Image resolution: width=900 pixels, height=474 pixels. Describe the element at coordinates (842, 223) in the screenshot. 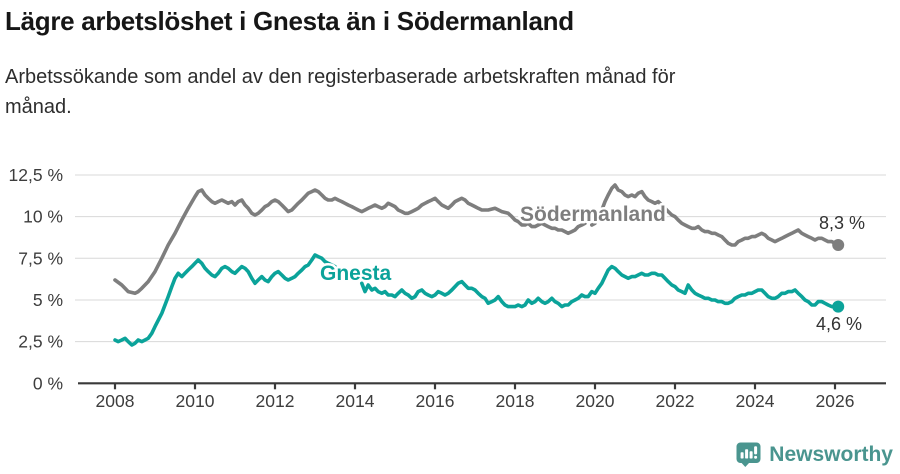

I see `end-value-label-sodermanland: 8,3 %` at that location.